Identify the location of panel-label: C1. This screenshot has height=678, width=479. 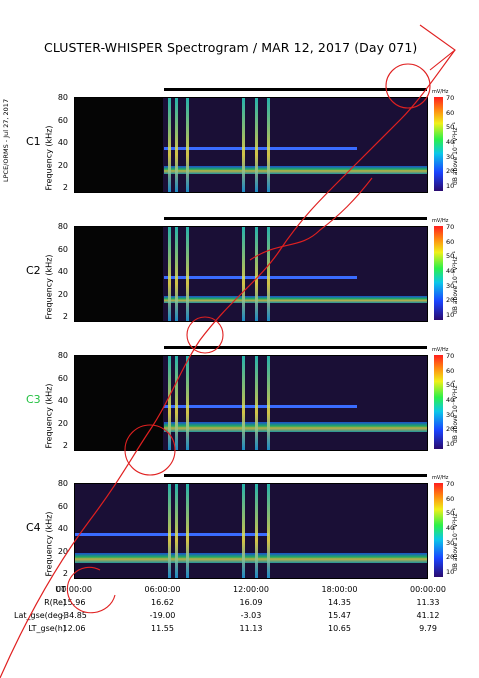
(33, 141).